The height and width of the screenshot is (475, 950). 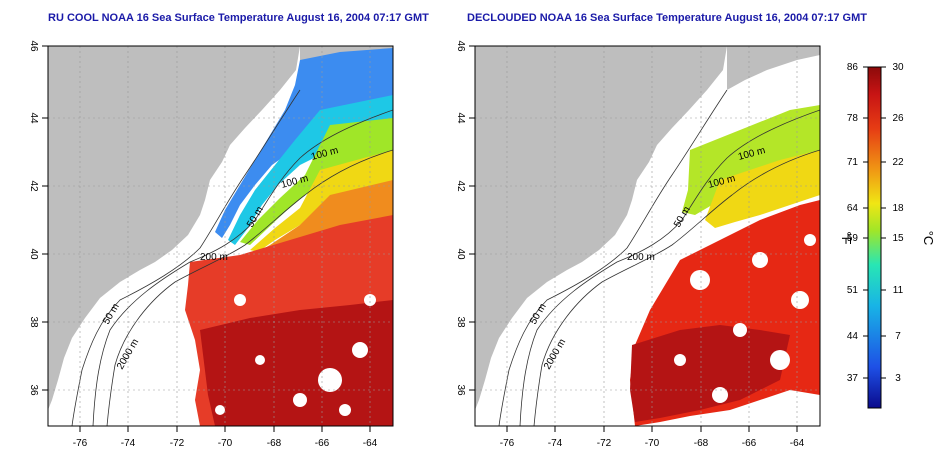 What do you see at coordinates (322, 443) in the screenshot?
I see `left-x-tick-label: -66` at bounding box center [322, 443].